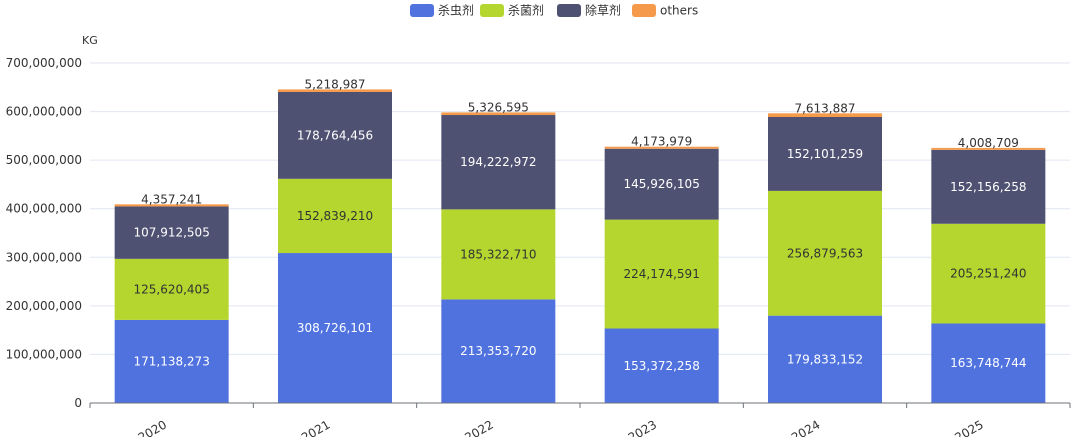  I want to click on x-tick-label-2022: 2022, so click(478, 427).